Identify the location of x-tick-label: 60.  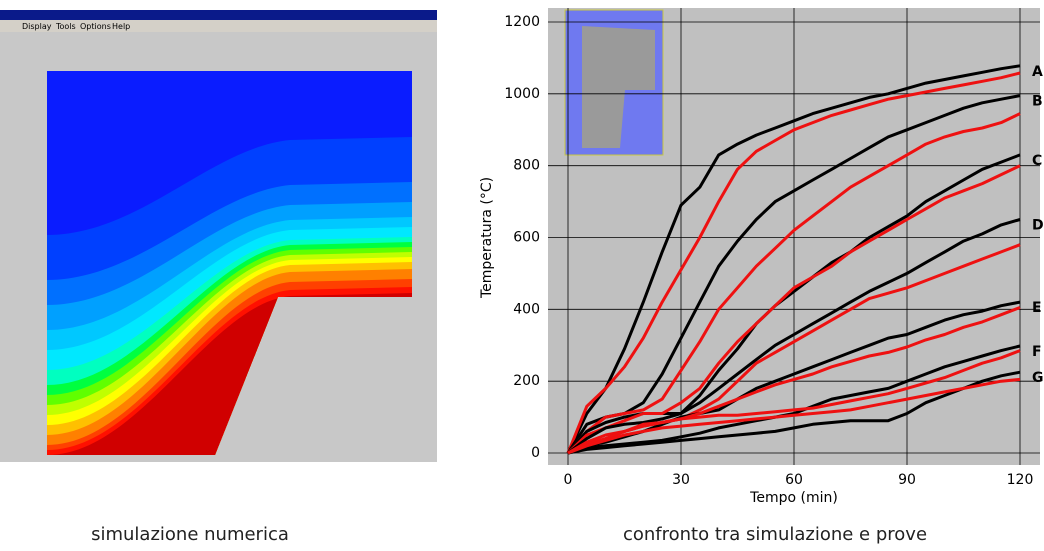
(794, 480).